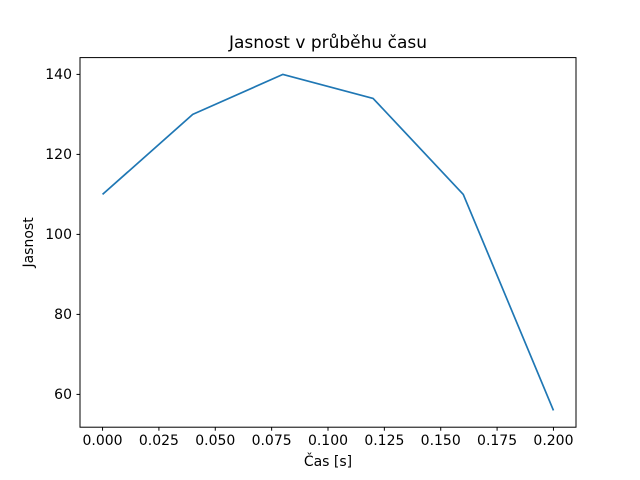 This screenshot has height=480, width=640. What do you see at coordinates (553, 441) in the screenshot?
I see `x-tick-label: 0.200` at bounding box center [553, 441].